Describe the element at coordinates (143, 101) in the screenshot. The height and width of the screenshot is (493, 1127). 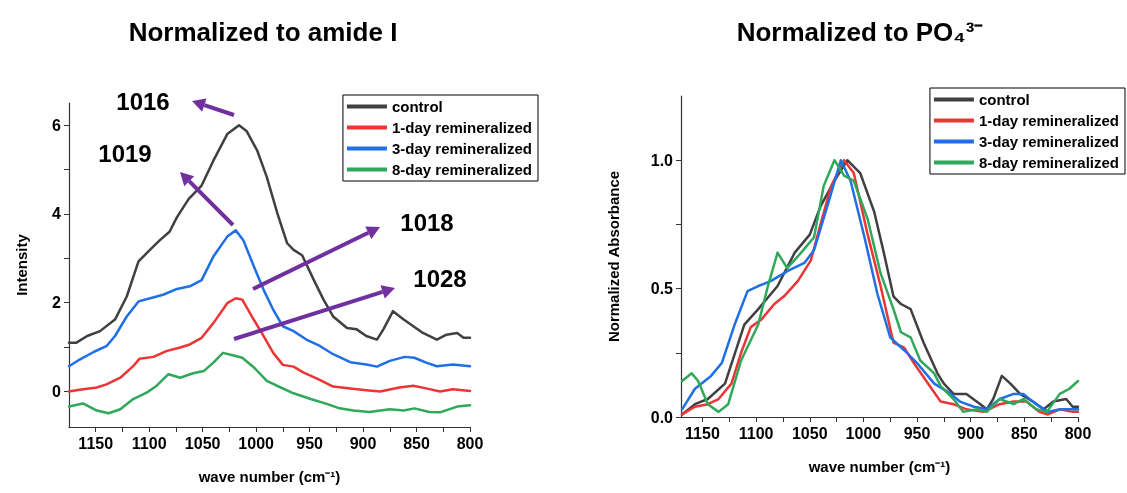
I see `annotation: 1016` at that location.